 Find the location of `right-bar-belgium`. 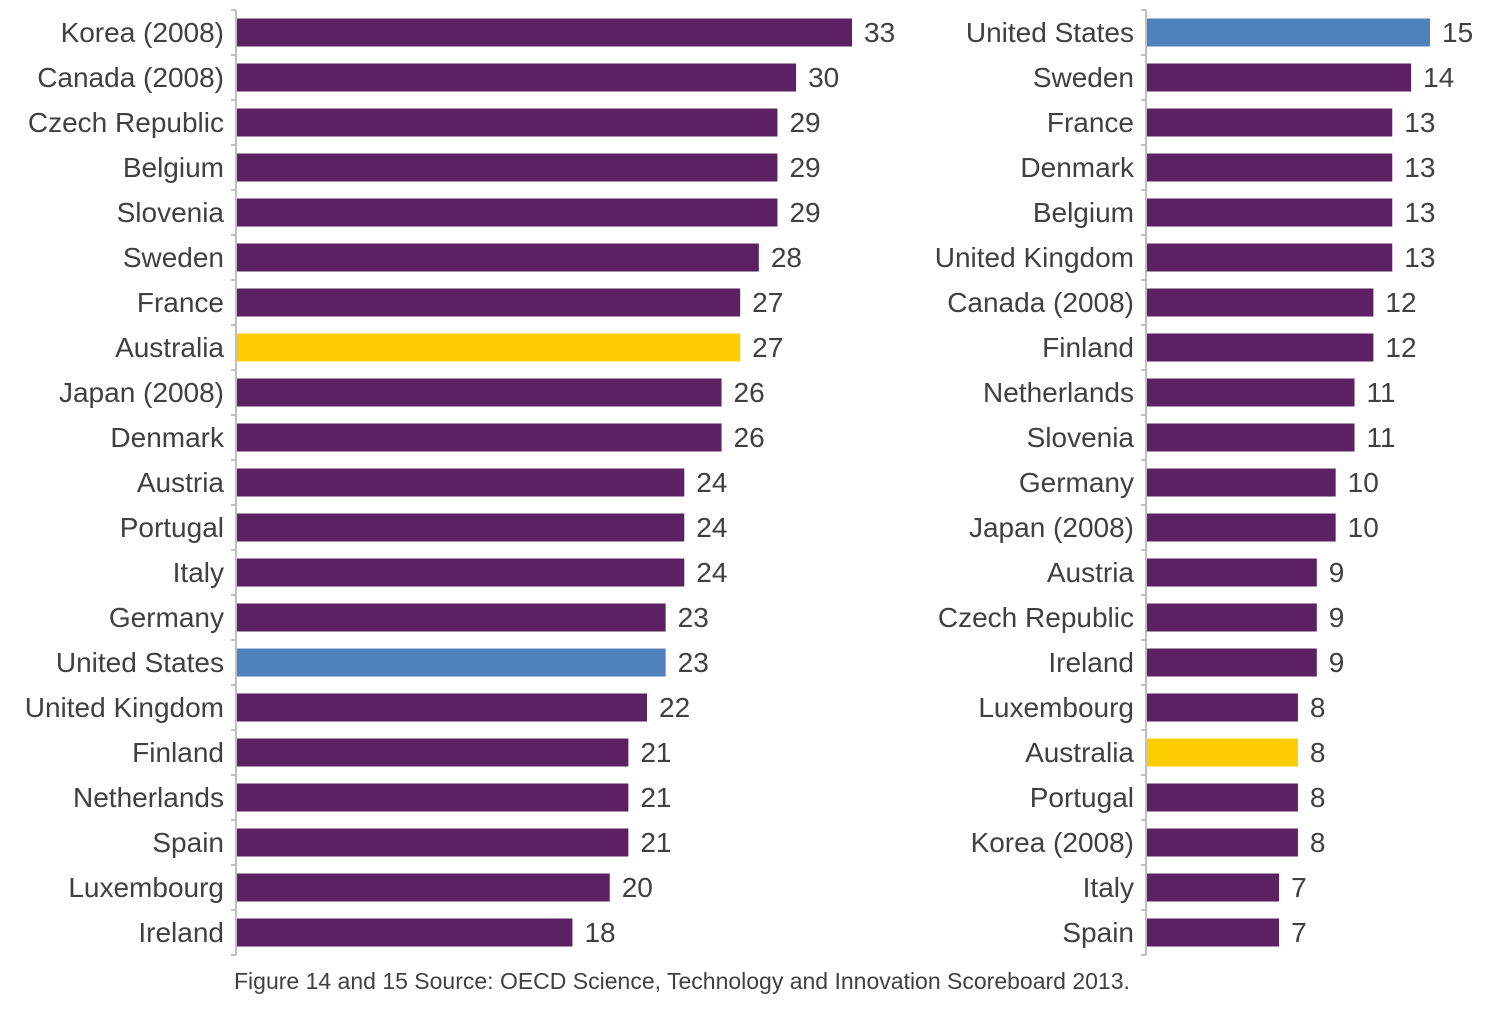

right-bar-belgium is located at coordinates (1270, 212).